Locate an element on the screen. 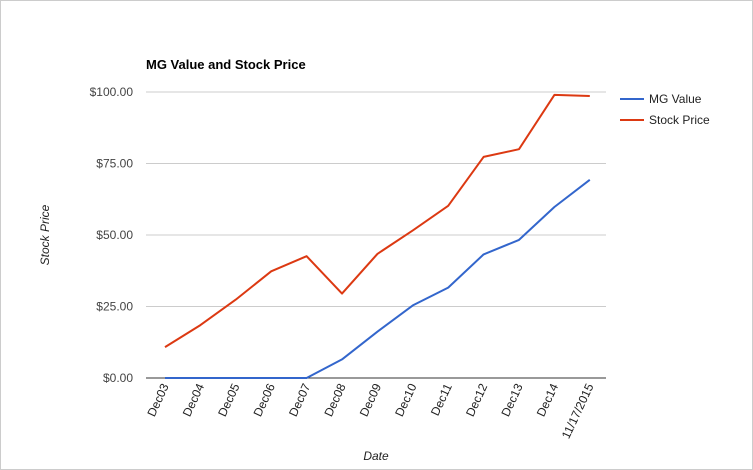 The height and width of the screenshot is (470, 753). y-tick-label: $0.00 is located at coordinates (118, 378).